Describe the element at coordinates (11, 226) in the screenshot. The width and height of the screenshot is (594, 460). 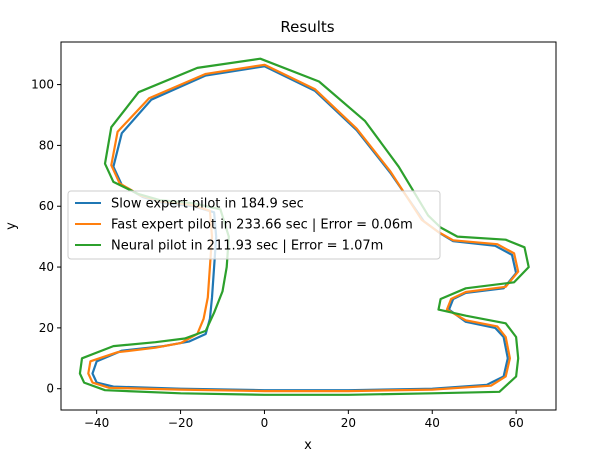
I see `y-axis-label: y` at that location.